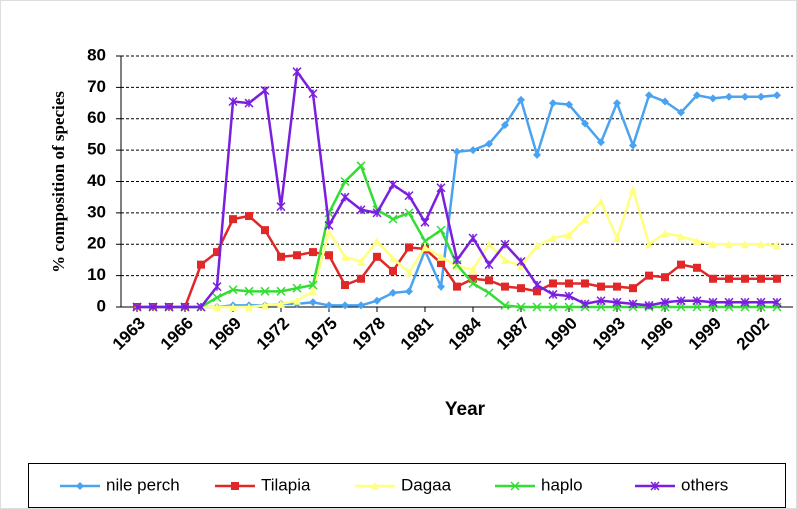  I want to click on legend-marker, so click(235, 486).